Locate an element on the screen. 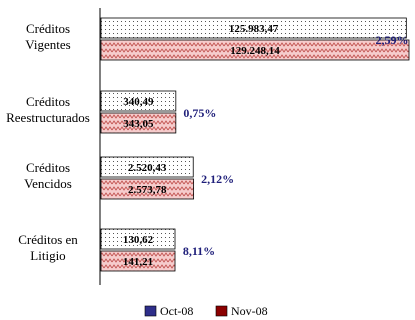 The image size is (415, 320). change-label: 0,75% is located at coordinates (199, 113).